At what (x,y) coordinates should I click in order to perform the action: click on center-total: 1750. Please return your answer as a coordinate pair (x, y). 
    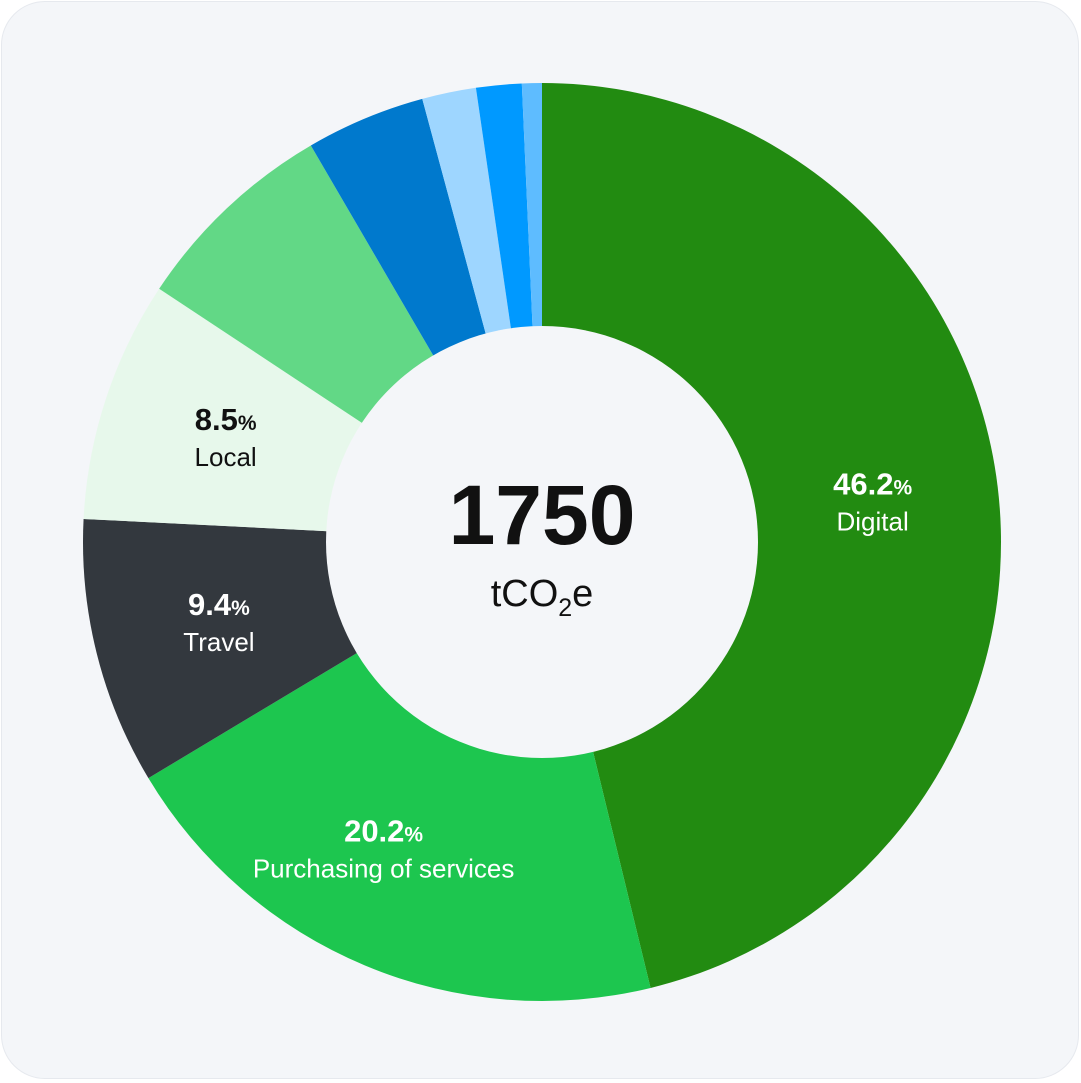
    Looking at the image, I should click on (542, 515).